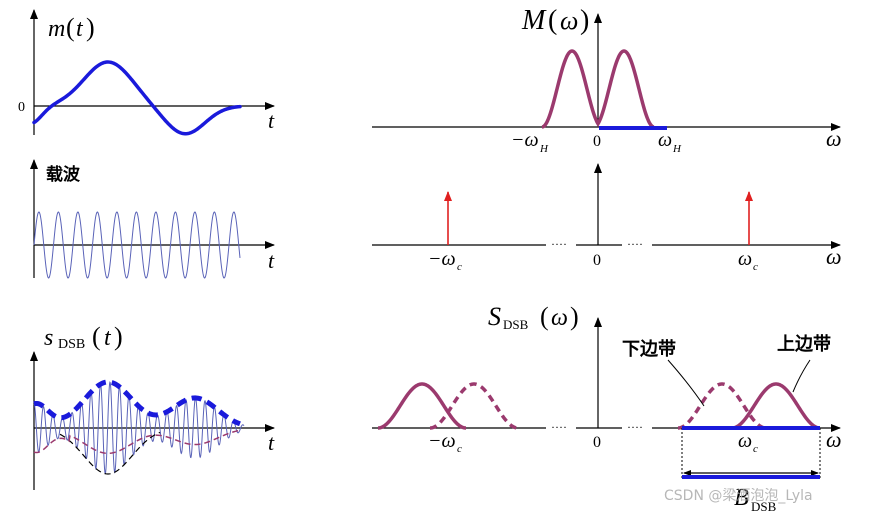 The width and height of the screenshot is (872, 515). I want to click on sspec-title-sub: DSB, so click(516, 324).